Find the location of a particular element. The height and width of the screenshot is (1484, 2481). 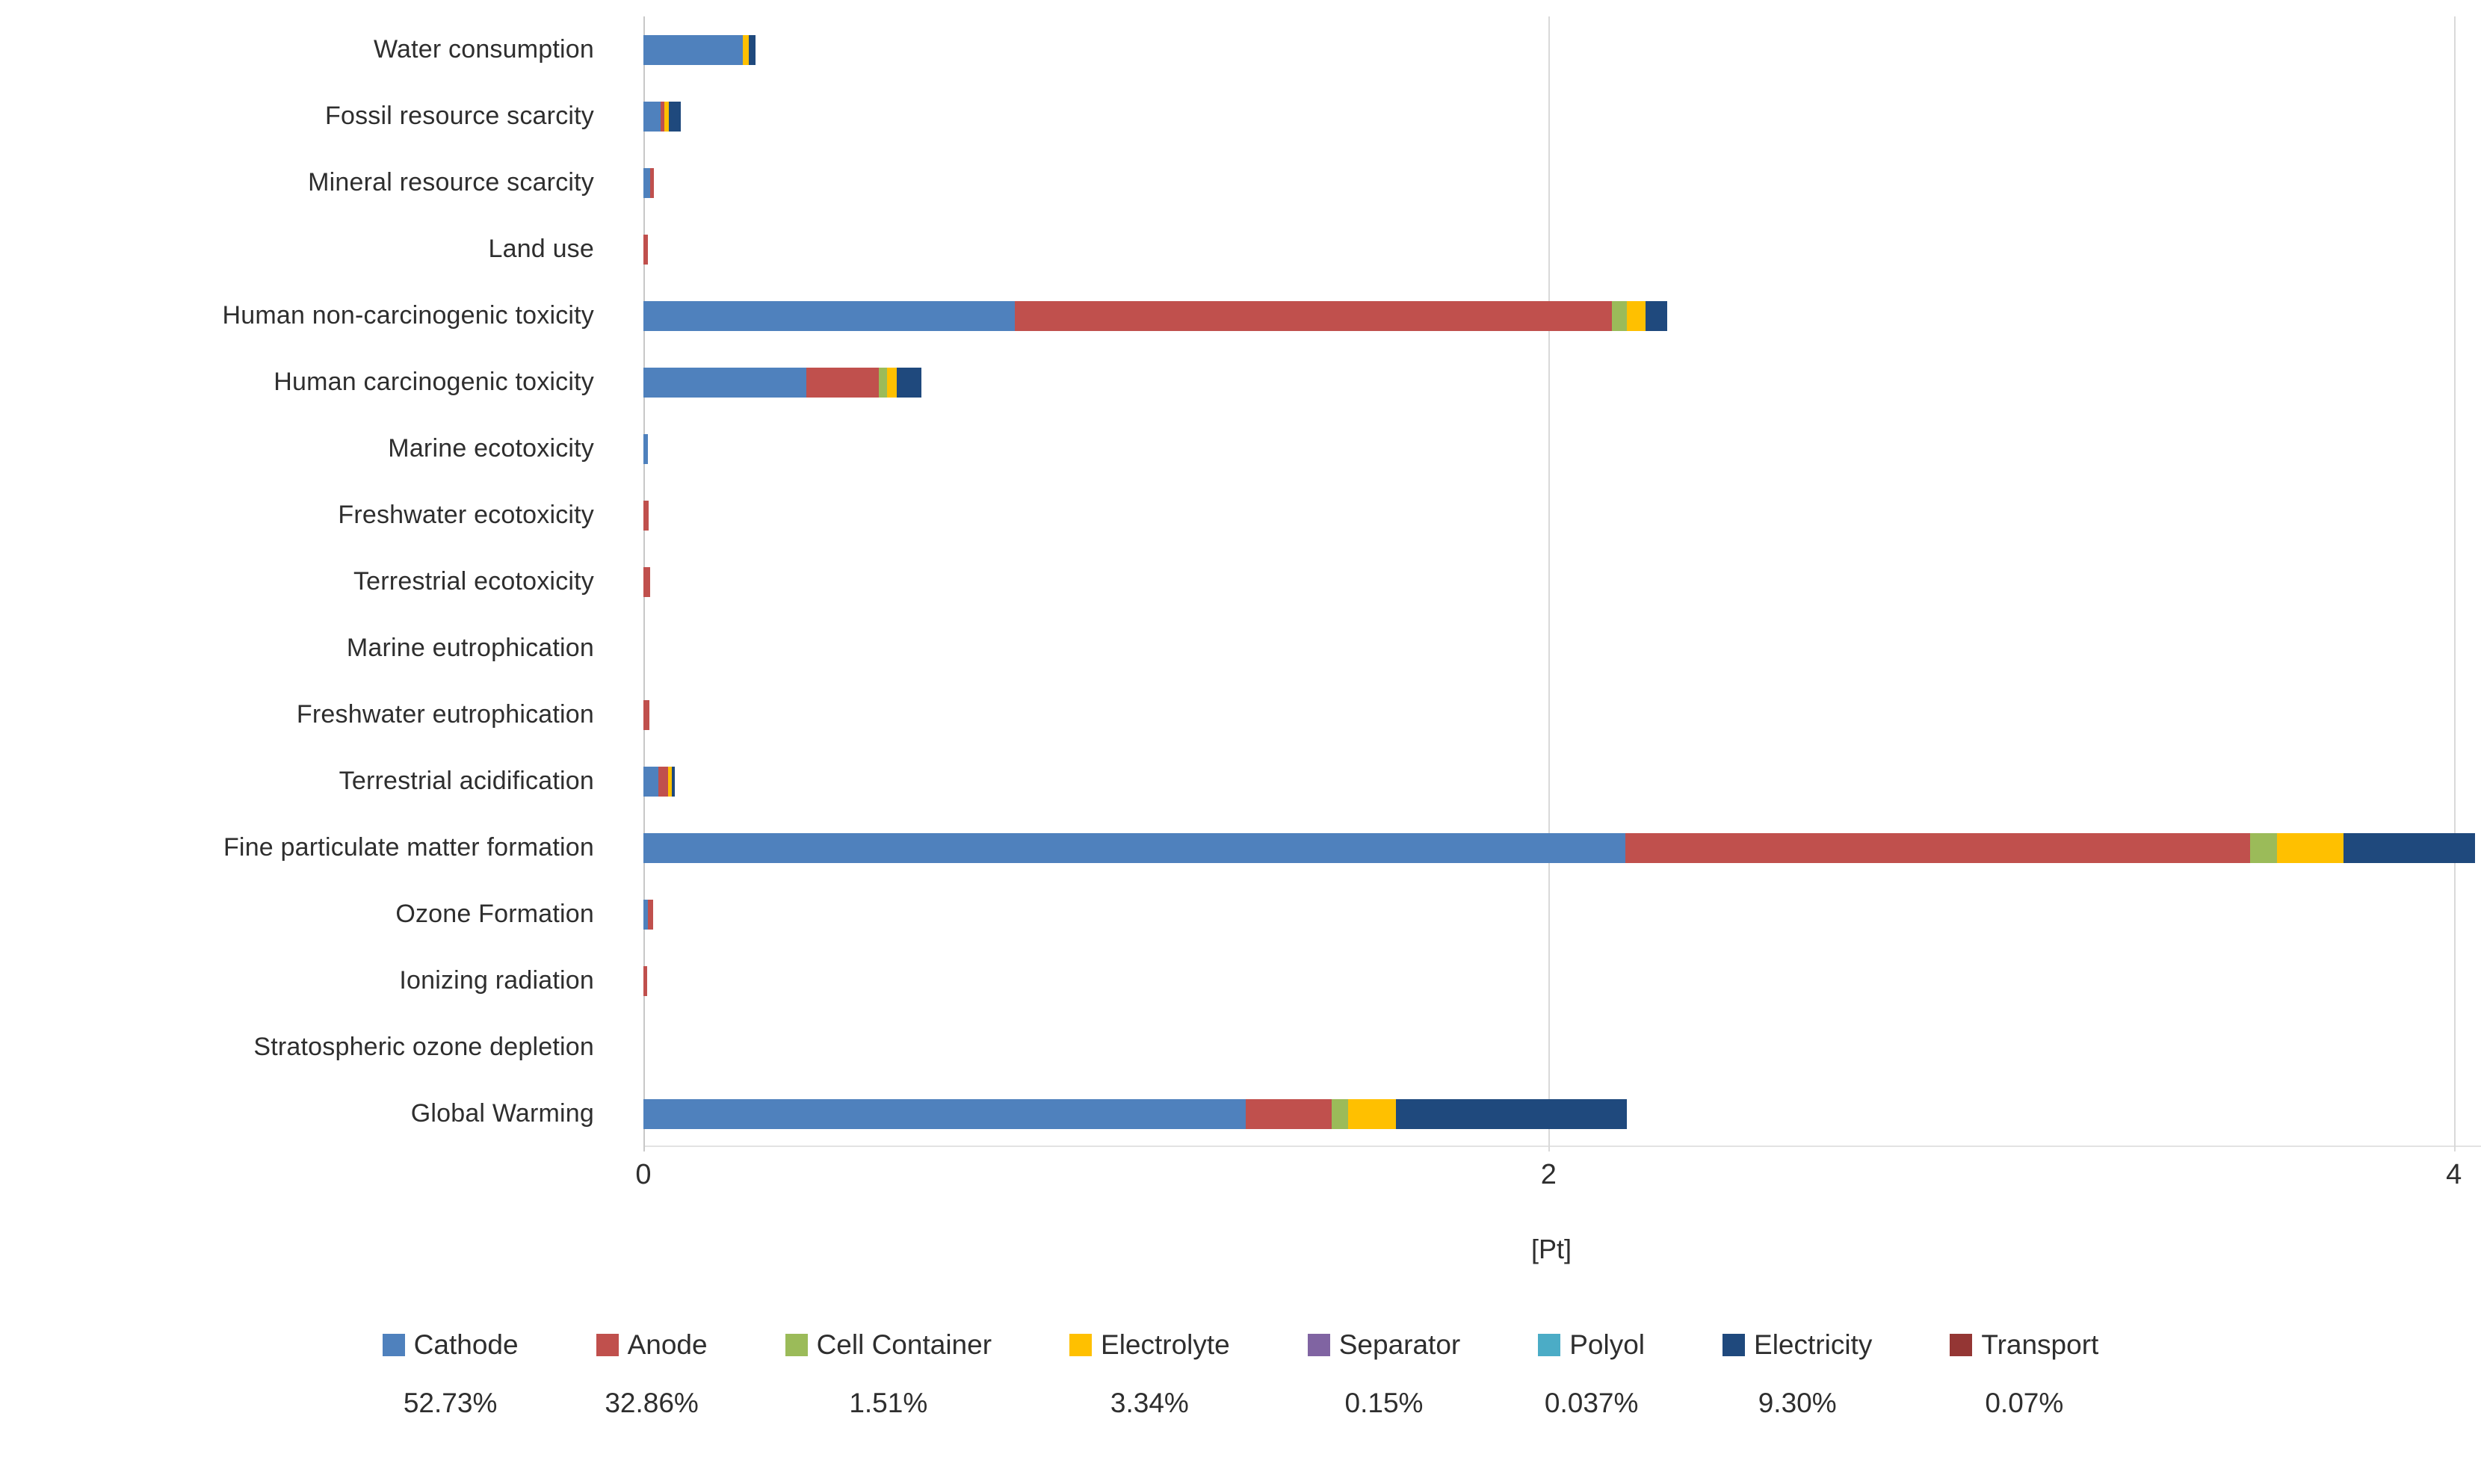

category-label: Water consumption is located at coordinates (483, 50).